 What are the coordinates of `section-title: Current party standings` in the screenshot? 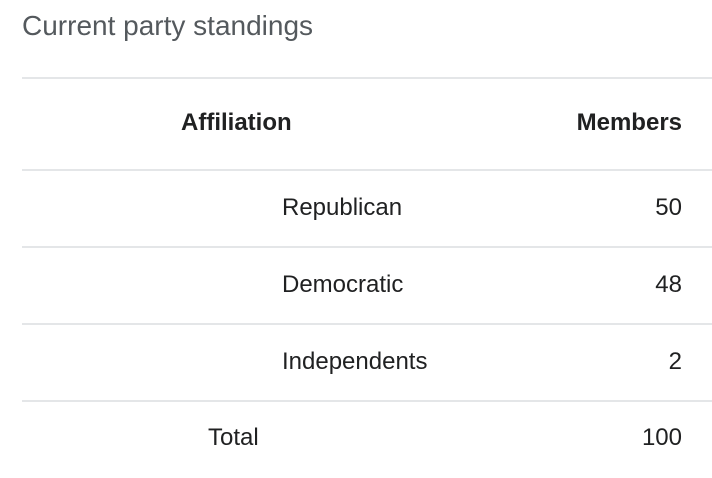 It's located at (168, 25).